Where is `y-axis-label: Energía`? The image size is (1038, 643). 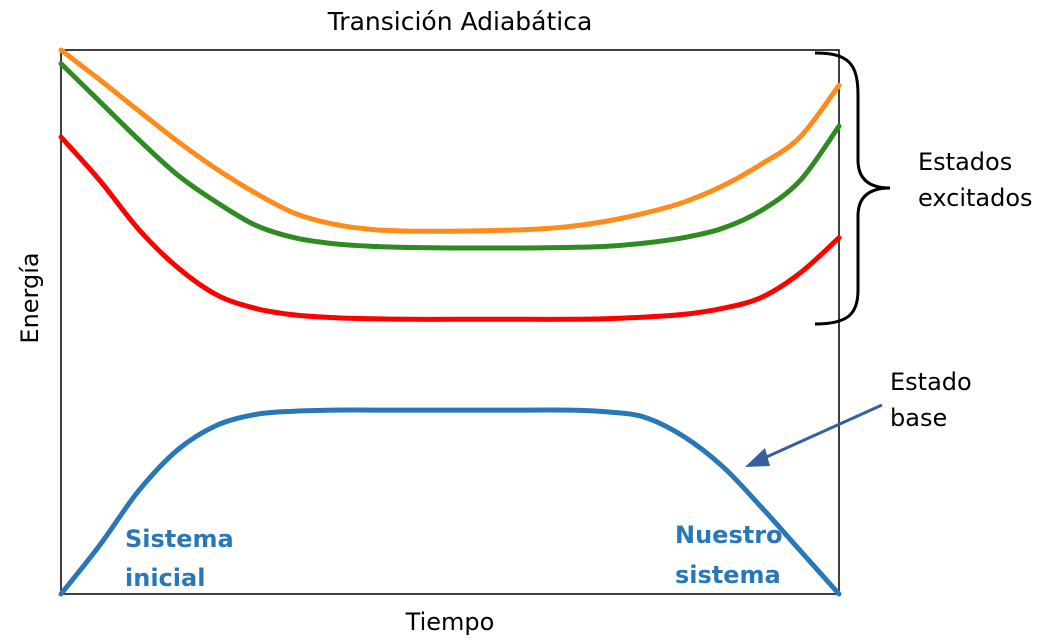
y-axis-label: Energía is located at coordinates (30, 297).